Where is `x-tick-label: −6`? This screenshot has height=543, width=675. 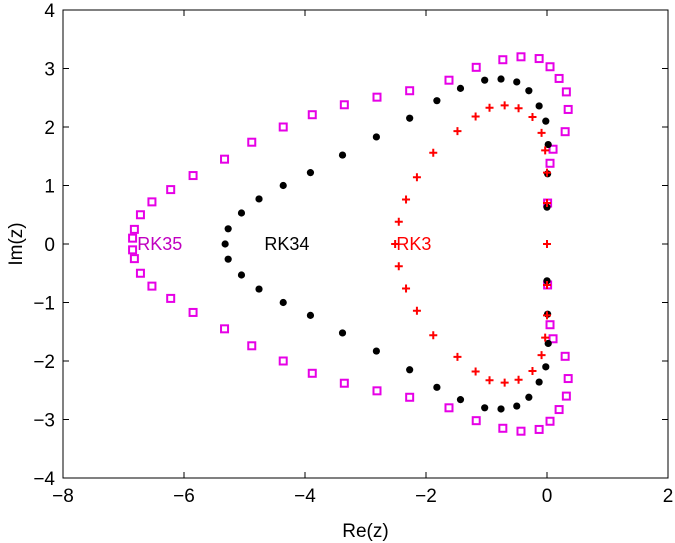
x-tick-label: −6 is located at coordinates (184, 496).